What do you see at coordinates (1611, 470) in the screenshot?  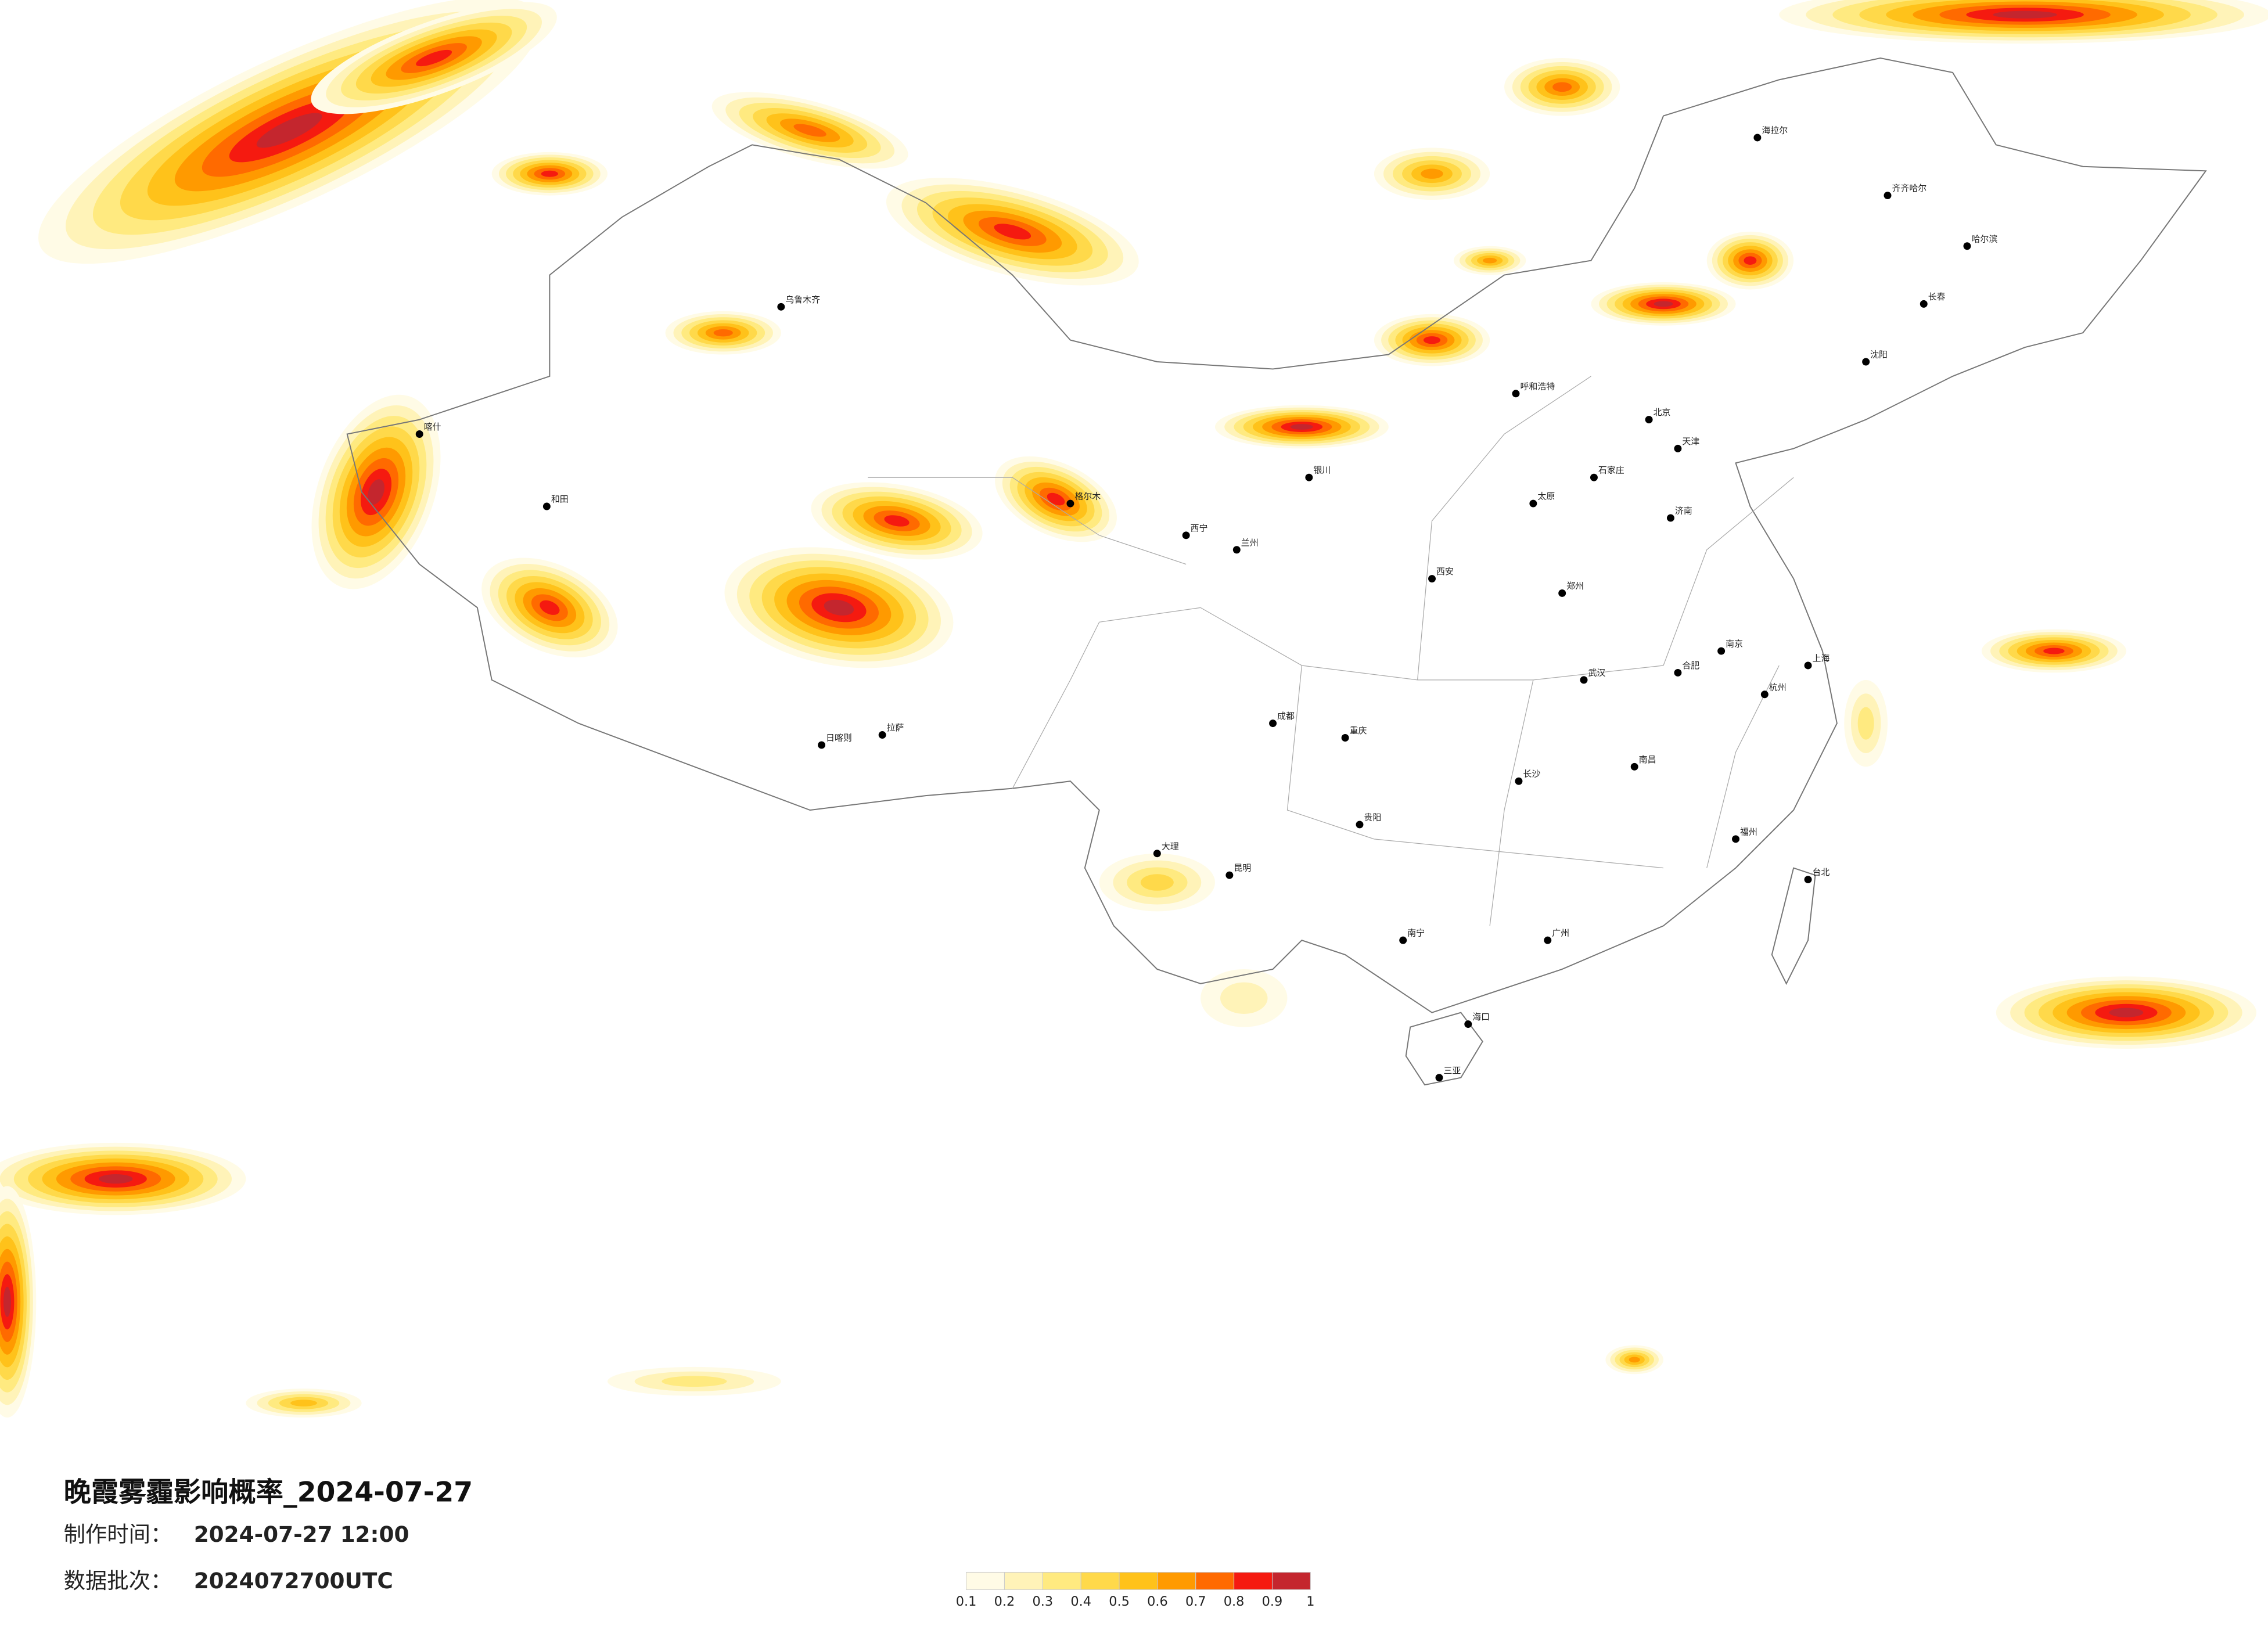 I see `city-label: 石家庄` at bounding box center [1611, 470].